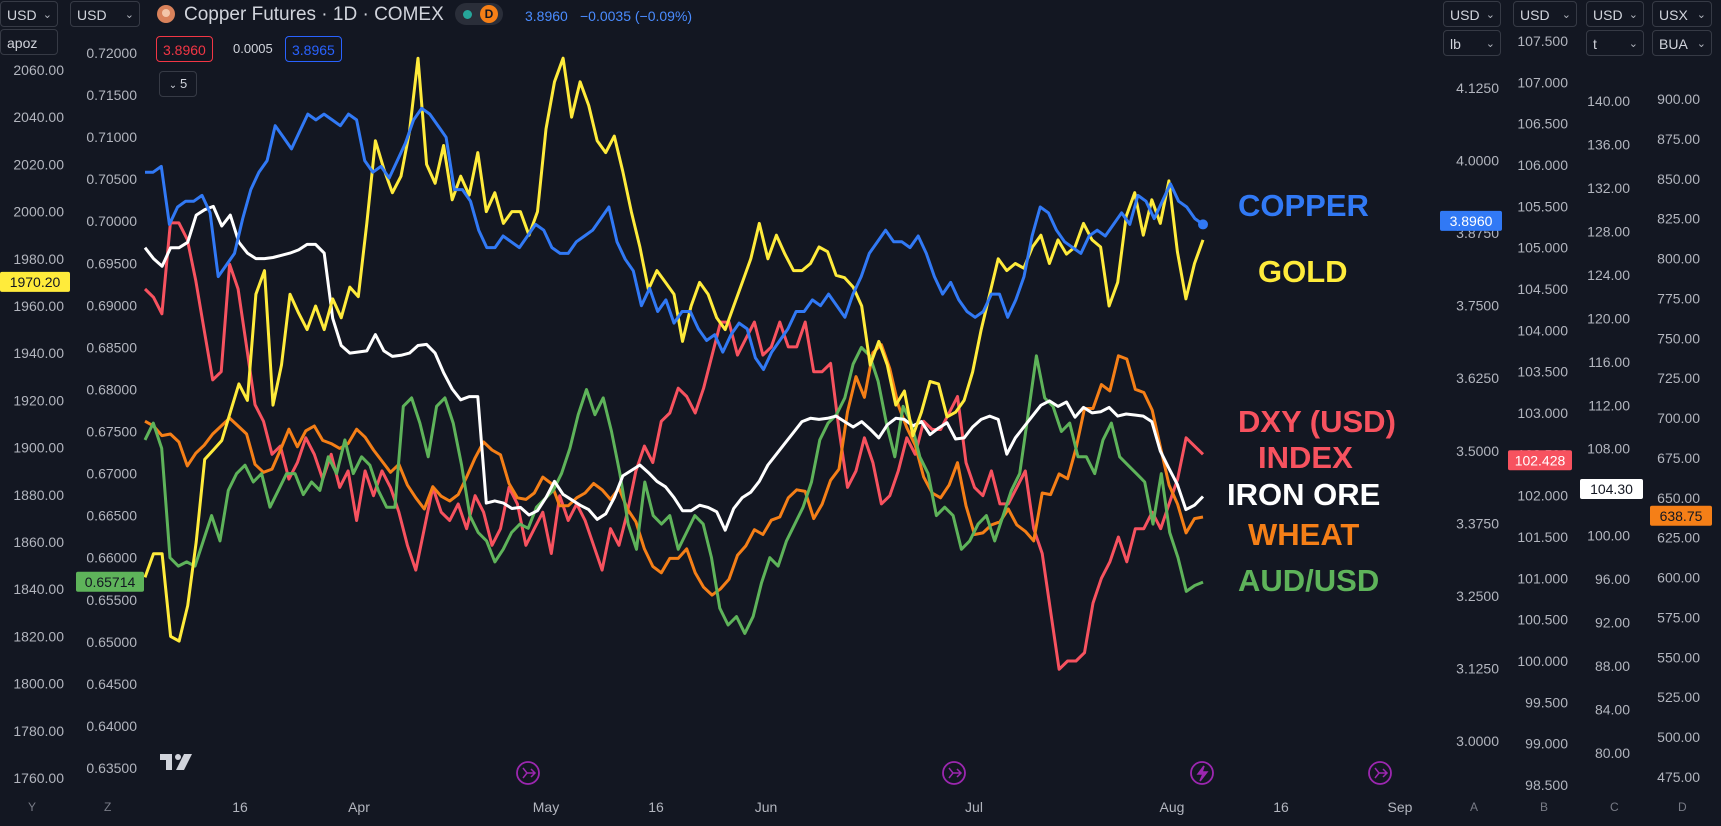 This screenshot has height=826, width=1721. What do you see at coordinates (1542, 330) in the screenshot?
I see `axis-tick-label-dxy: 104.000` at bounding box center [1542, 330].